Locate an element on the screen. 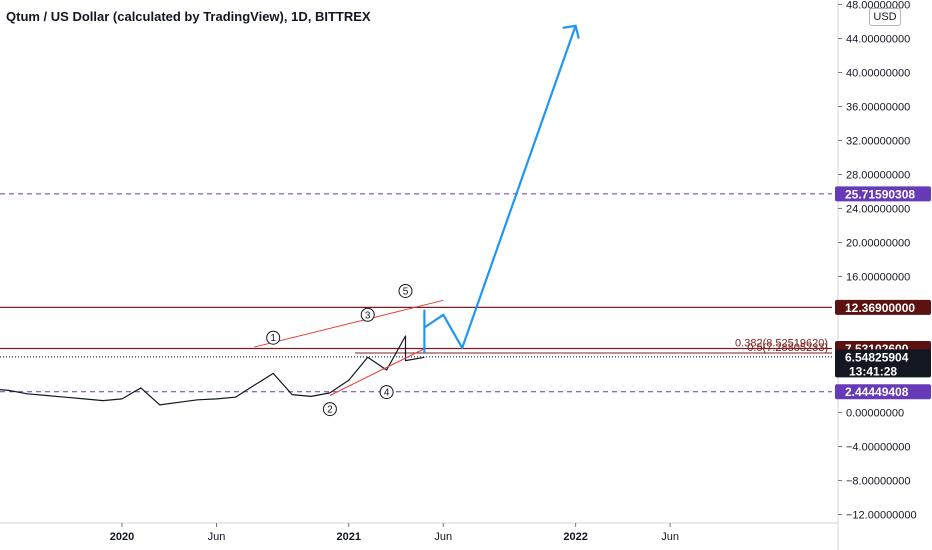  x-tick-label: 2022 is located at coordinates (575, 537).